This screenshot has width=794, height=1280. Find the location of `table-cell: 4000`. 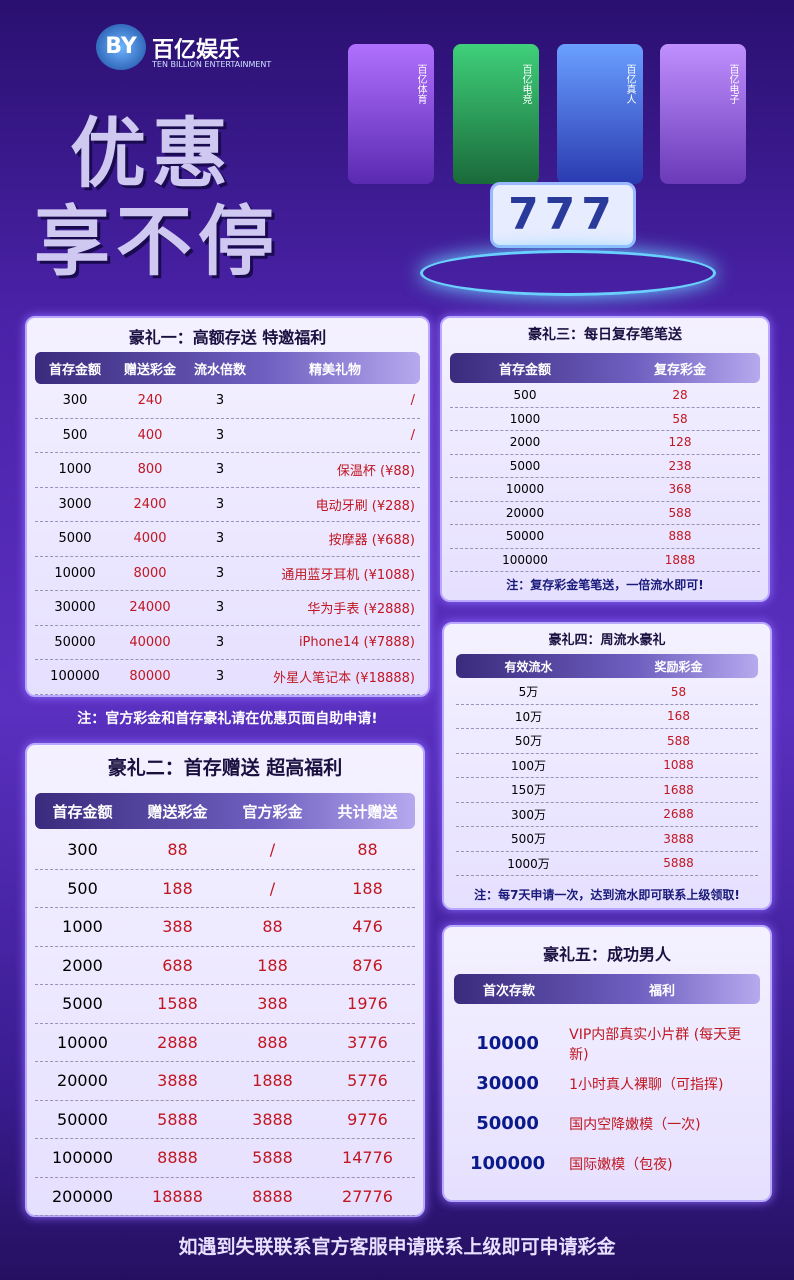

table-cell: 4000 is located at coordinates (150, 539).